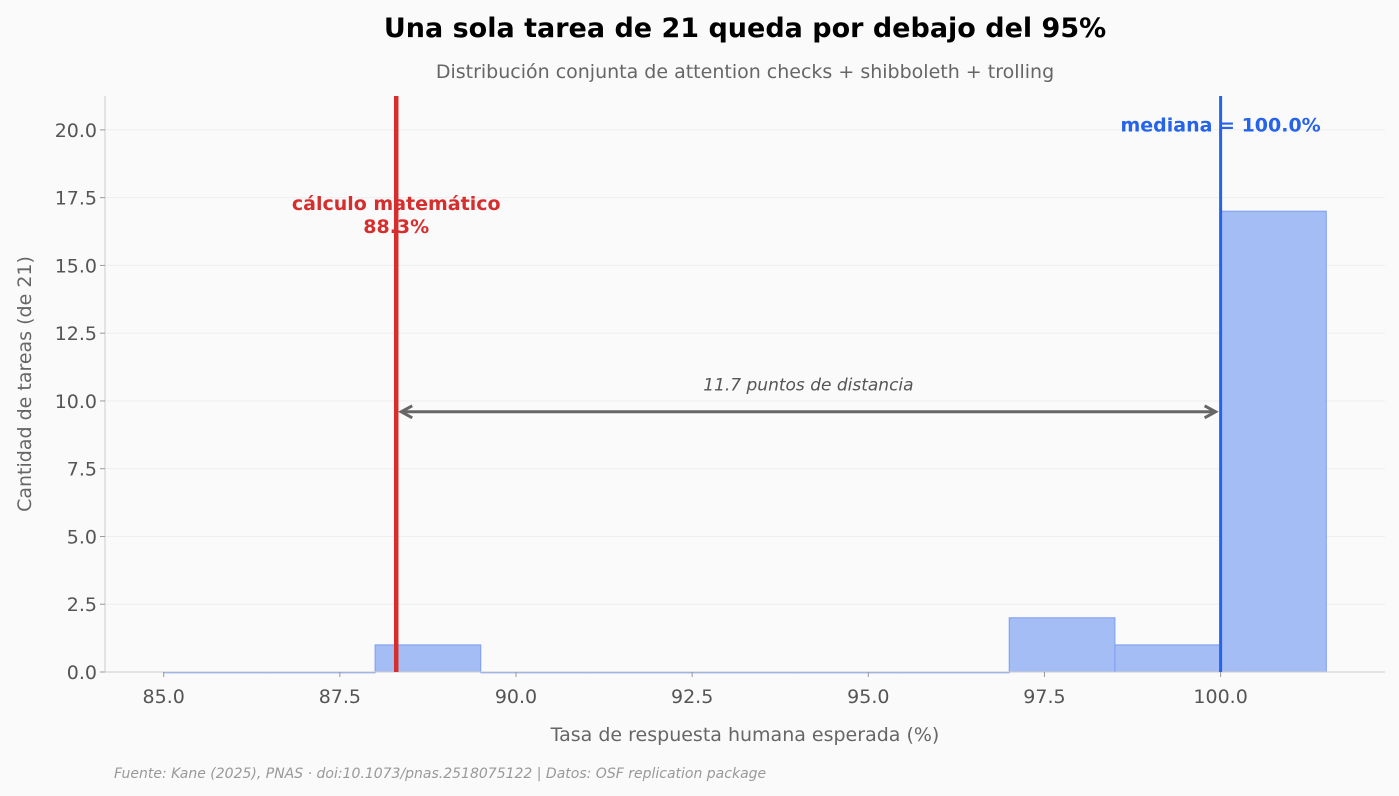 This screenshot has width=1399, height=796. Describe the element at coordinates (1220, 125) in the screenshot. I see `reference-label-1: mediana = 100.0%` at that location.